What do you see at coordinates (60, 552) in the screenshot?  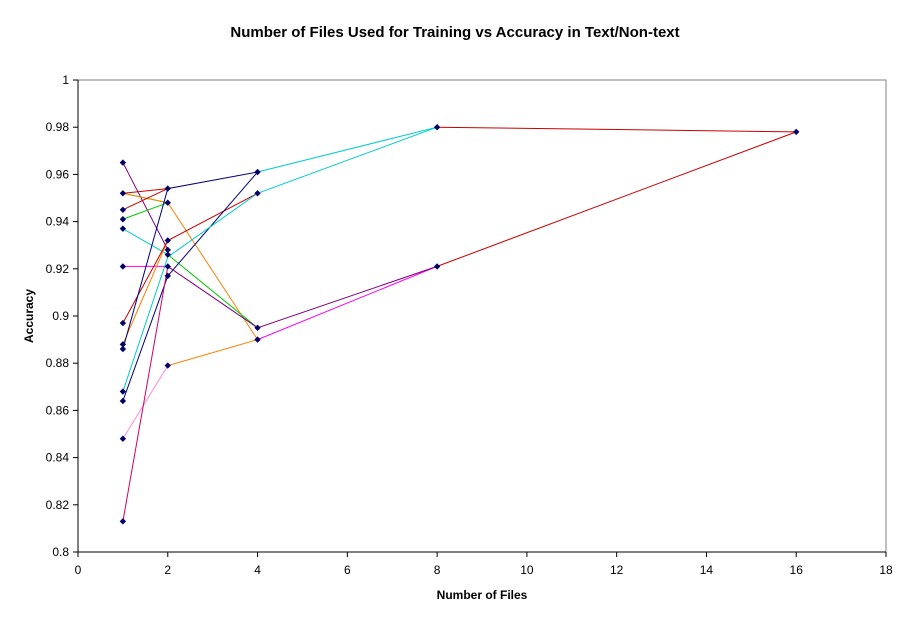 I see `y-tick-label: 0.8` at bounding box center [60, 552].